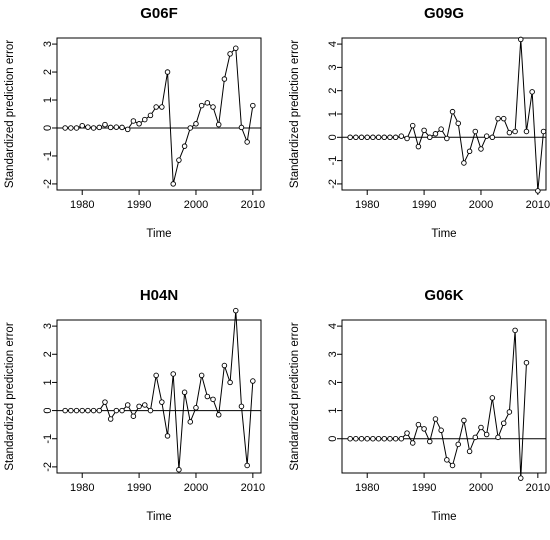  What do you see at coordinates (444, 13) in the screenshot?
I see `chart-title: G09G` at bounding box center [444, 13].